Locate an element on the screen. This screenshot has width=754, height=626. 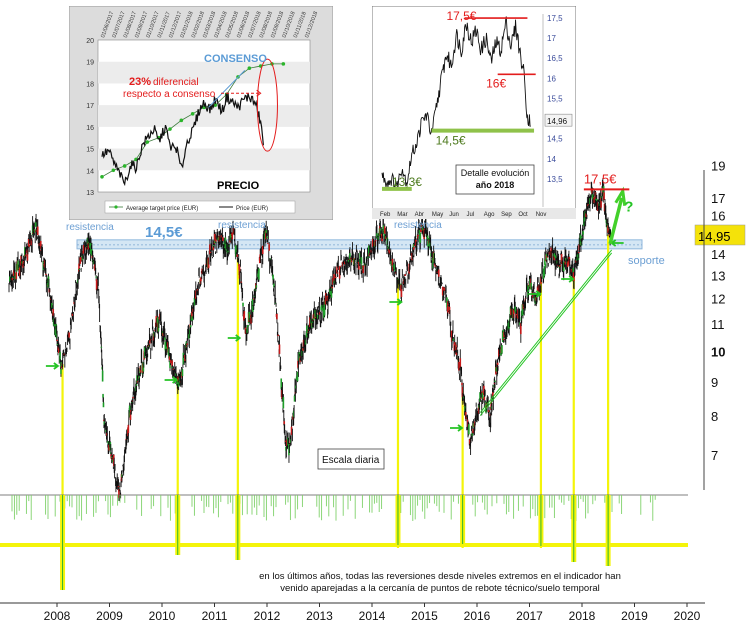
inset2-y-tick: 14 is located at coordinates (551, 159).